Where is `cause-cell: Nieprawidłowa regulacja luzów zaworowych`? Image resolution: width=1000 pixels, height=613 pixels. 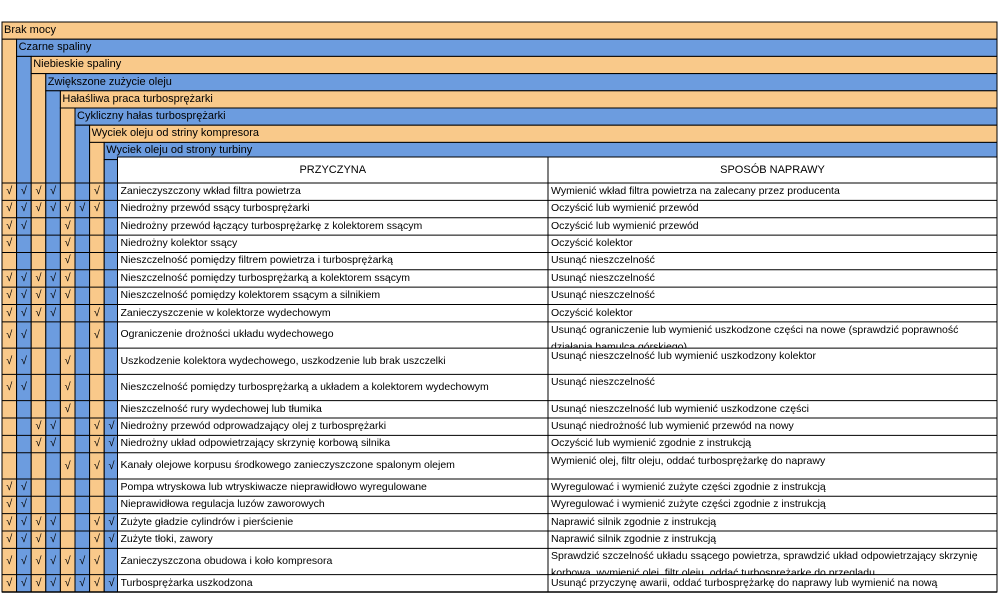
cause-cell: Nieprawidłowa regulacja luzów zaworowych is located at coordinates (222, 504).